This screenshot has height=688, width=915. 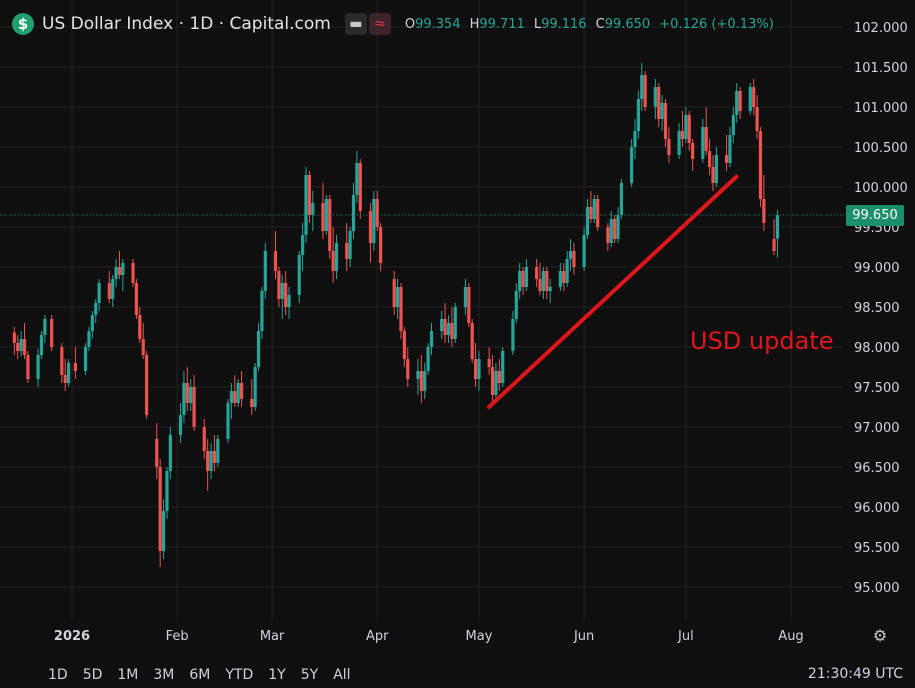 I want to click on low-label: L, so click(x=537, y=24).